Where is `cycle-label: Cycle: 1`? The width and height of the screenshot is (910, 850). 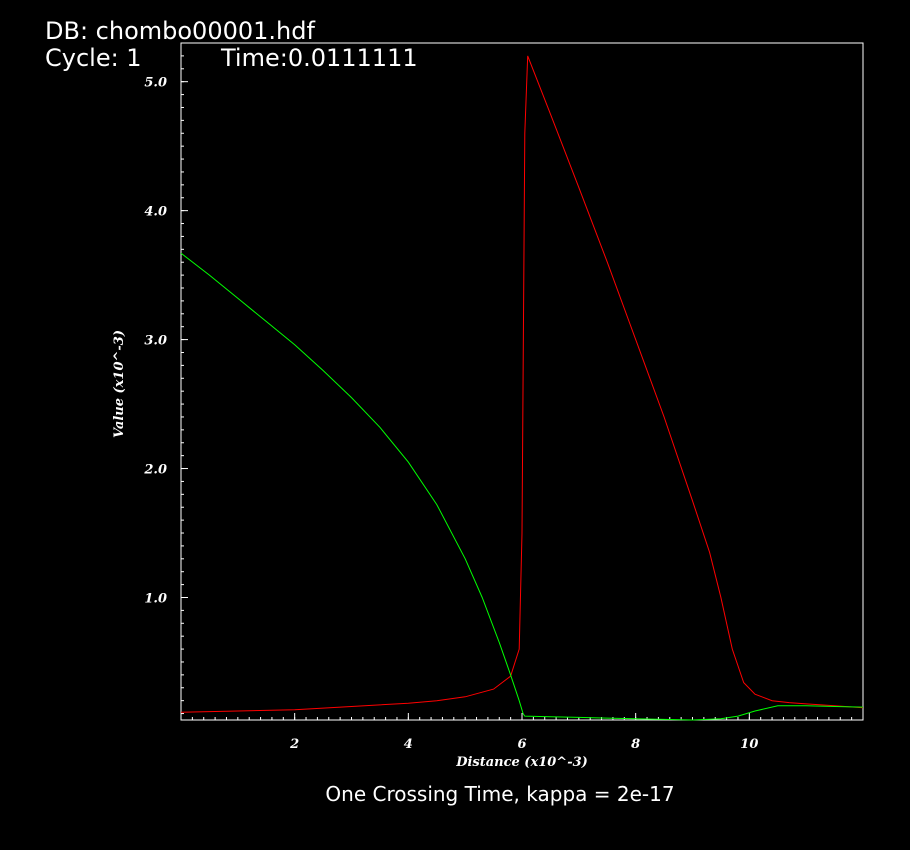 cycle-label: Cycle: 1 is located at coordinates (93, 58).